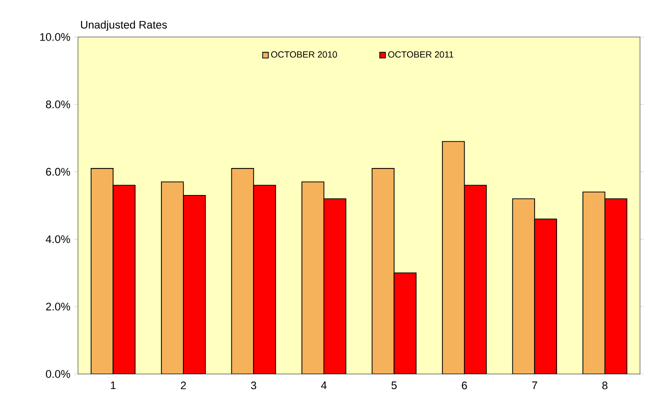  Describe the element at coordinates (58, 306) in the screenshot. I see `y-tick-label: 2.0%` at that location.